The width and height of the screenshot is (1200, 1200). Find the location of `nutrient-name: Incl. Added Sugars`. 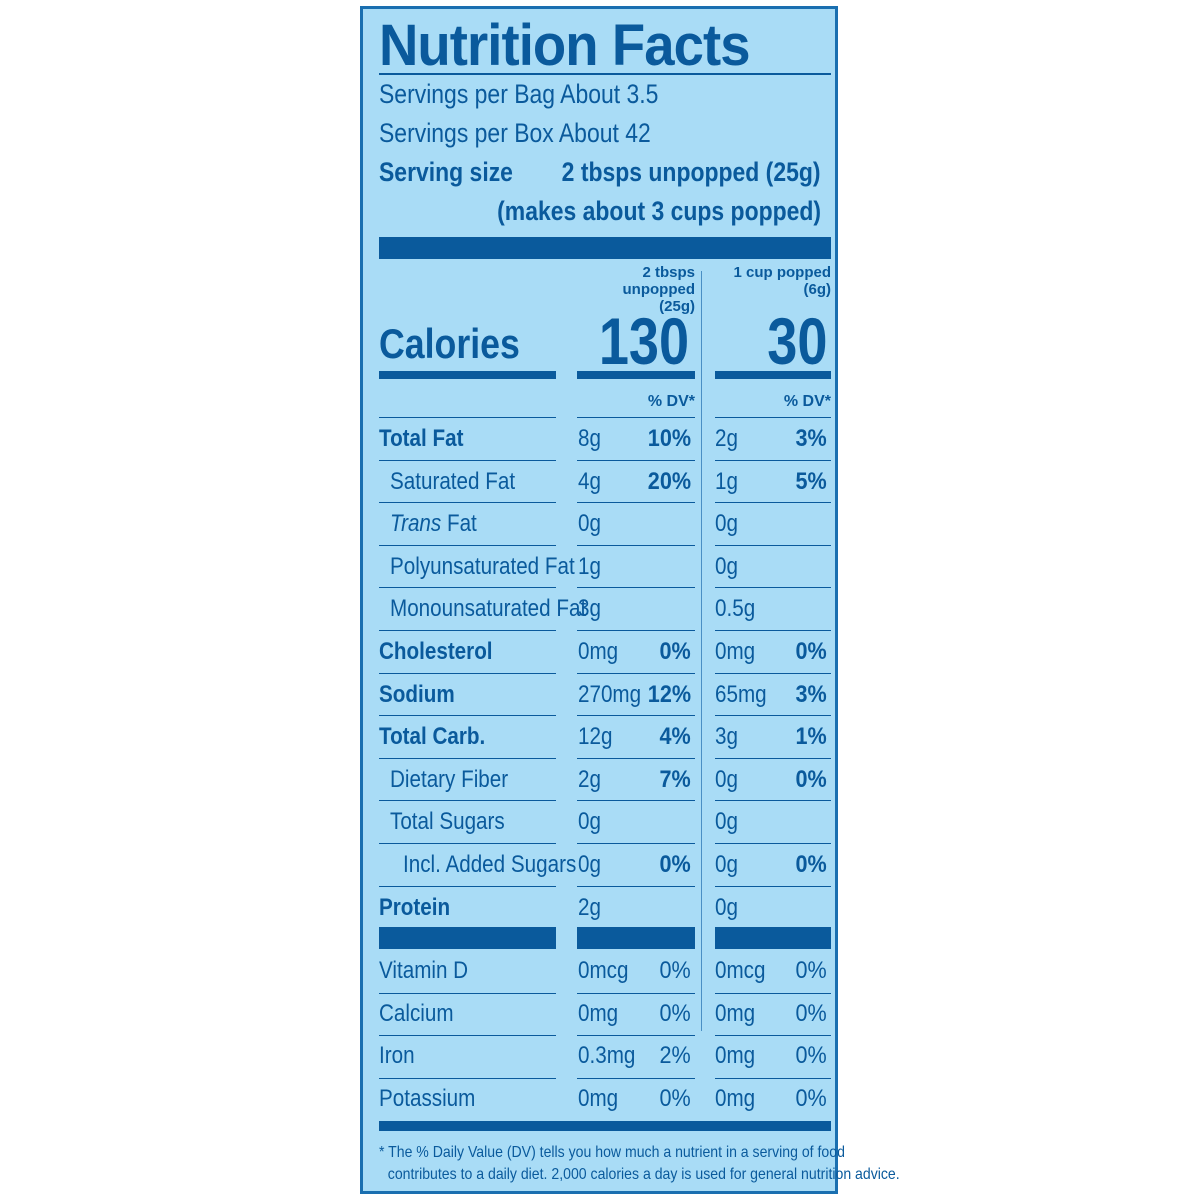

nutrient-name: Incl. Added Sugars is located at coordinates (490, 864).